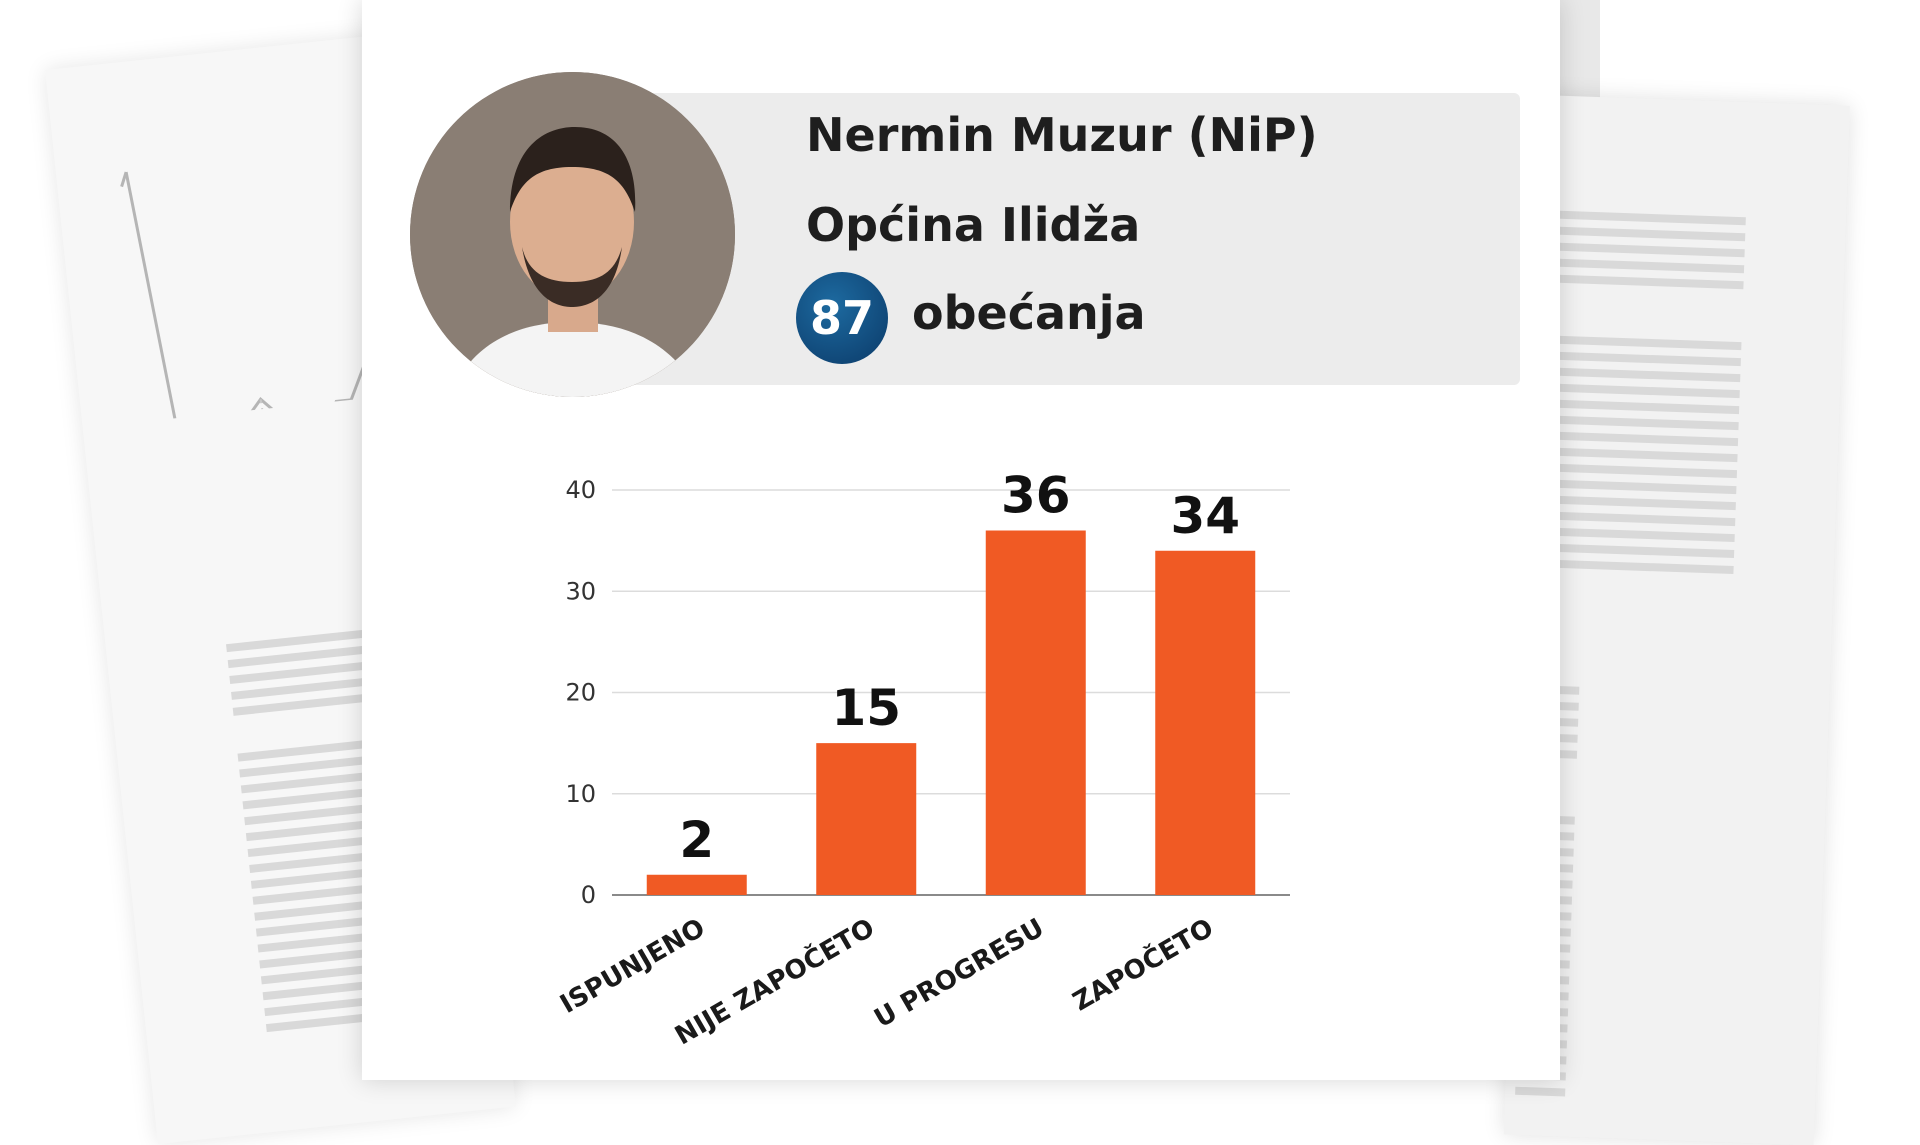  Describe the element at coordinates (696, 840) in the screenshot. I see `bar-value-label: 2` at that location.